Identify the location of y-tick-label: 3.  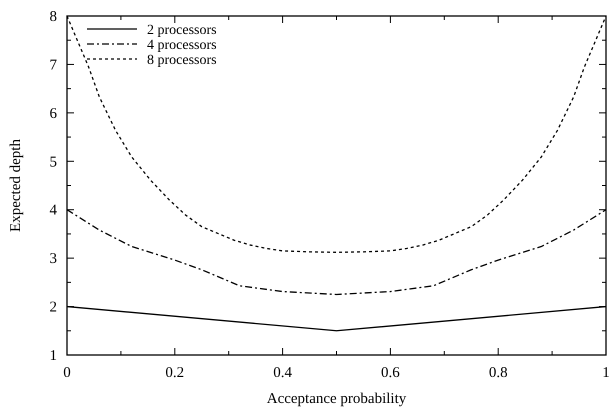
(53, 259).